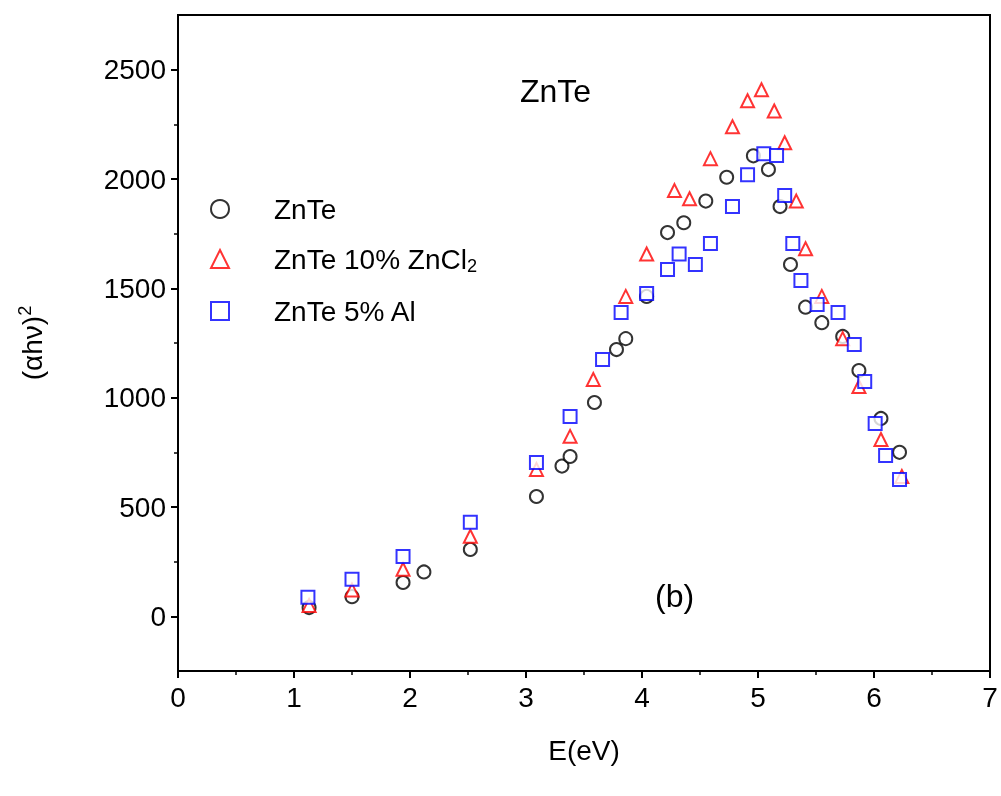  What do you see at coordinates (294, 697) in the screenshot?
I see `x-tick-label: 1` at bounding box center [294, 697].